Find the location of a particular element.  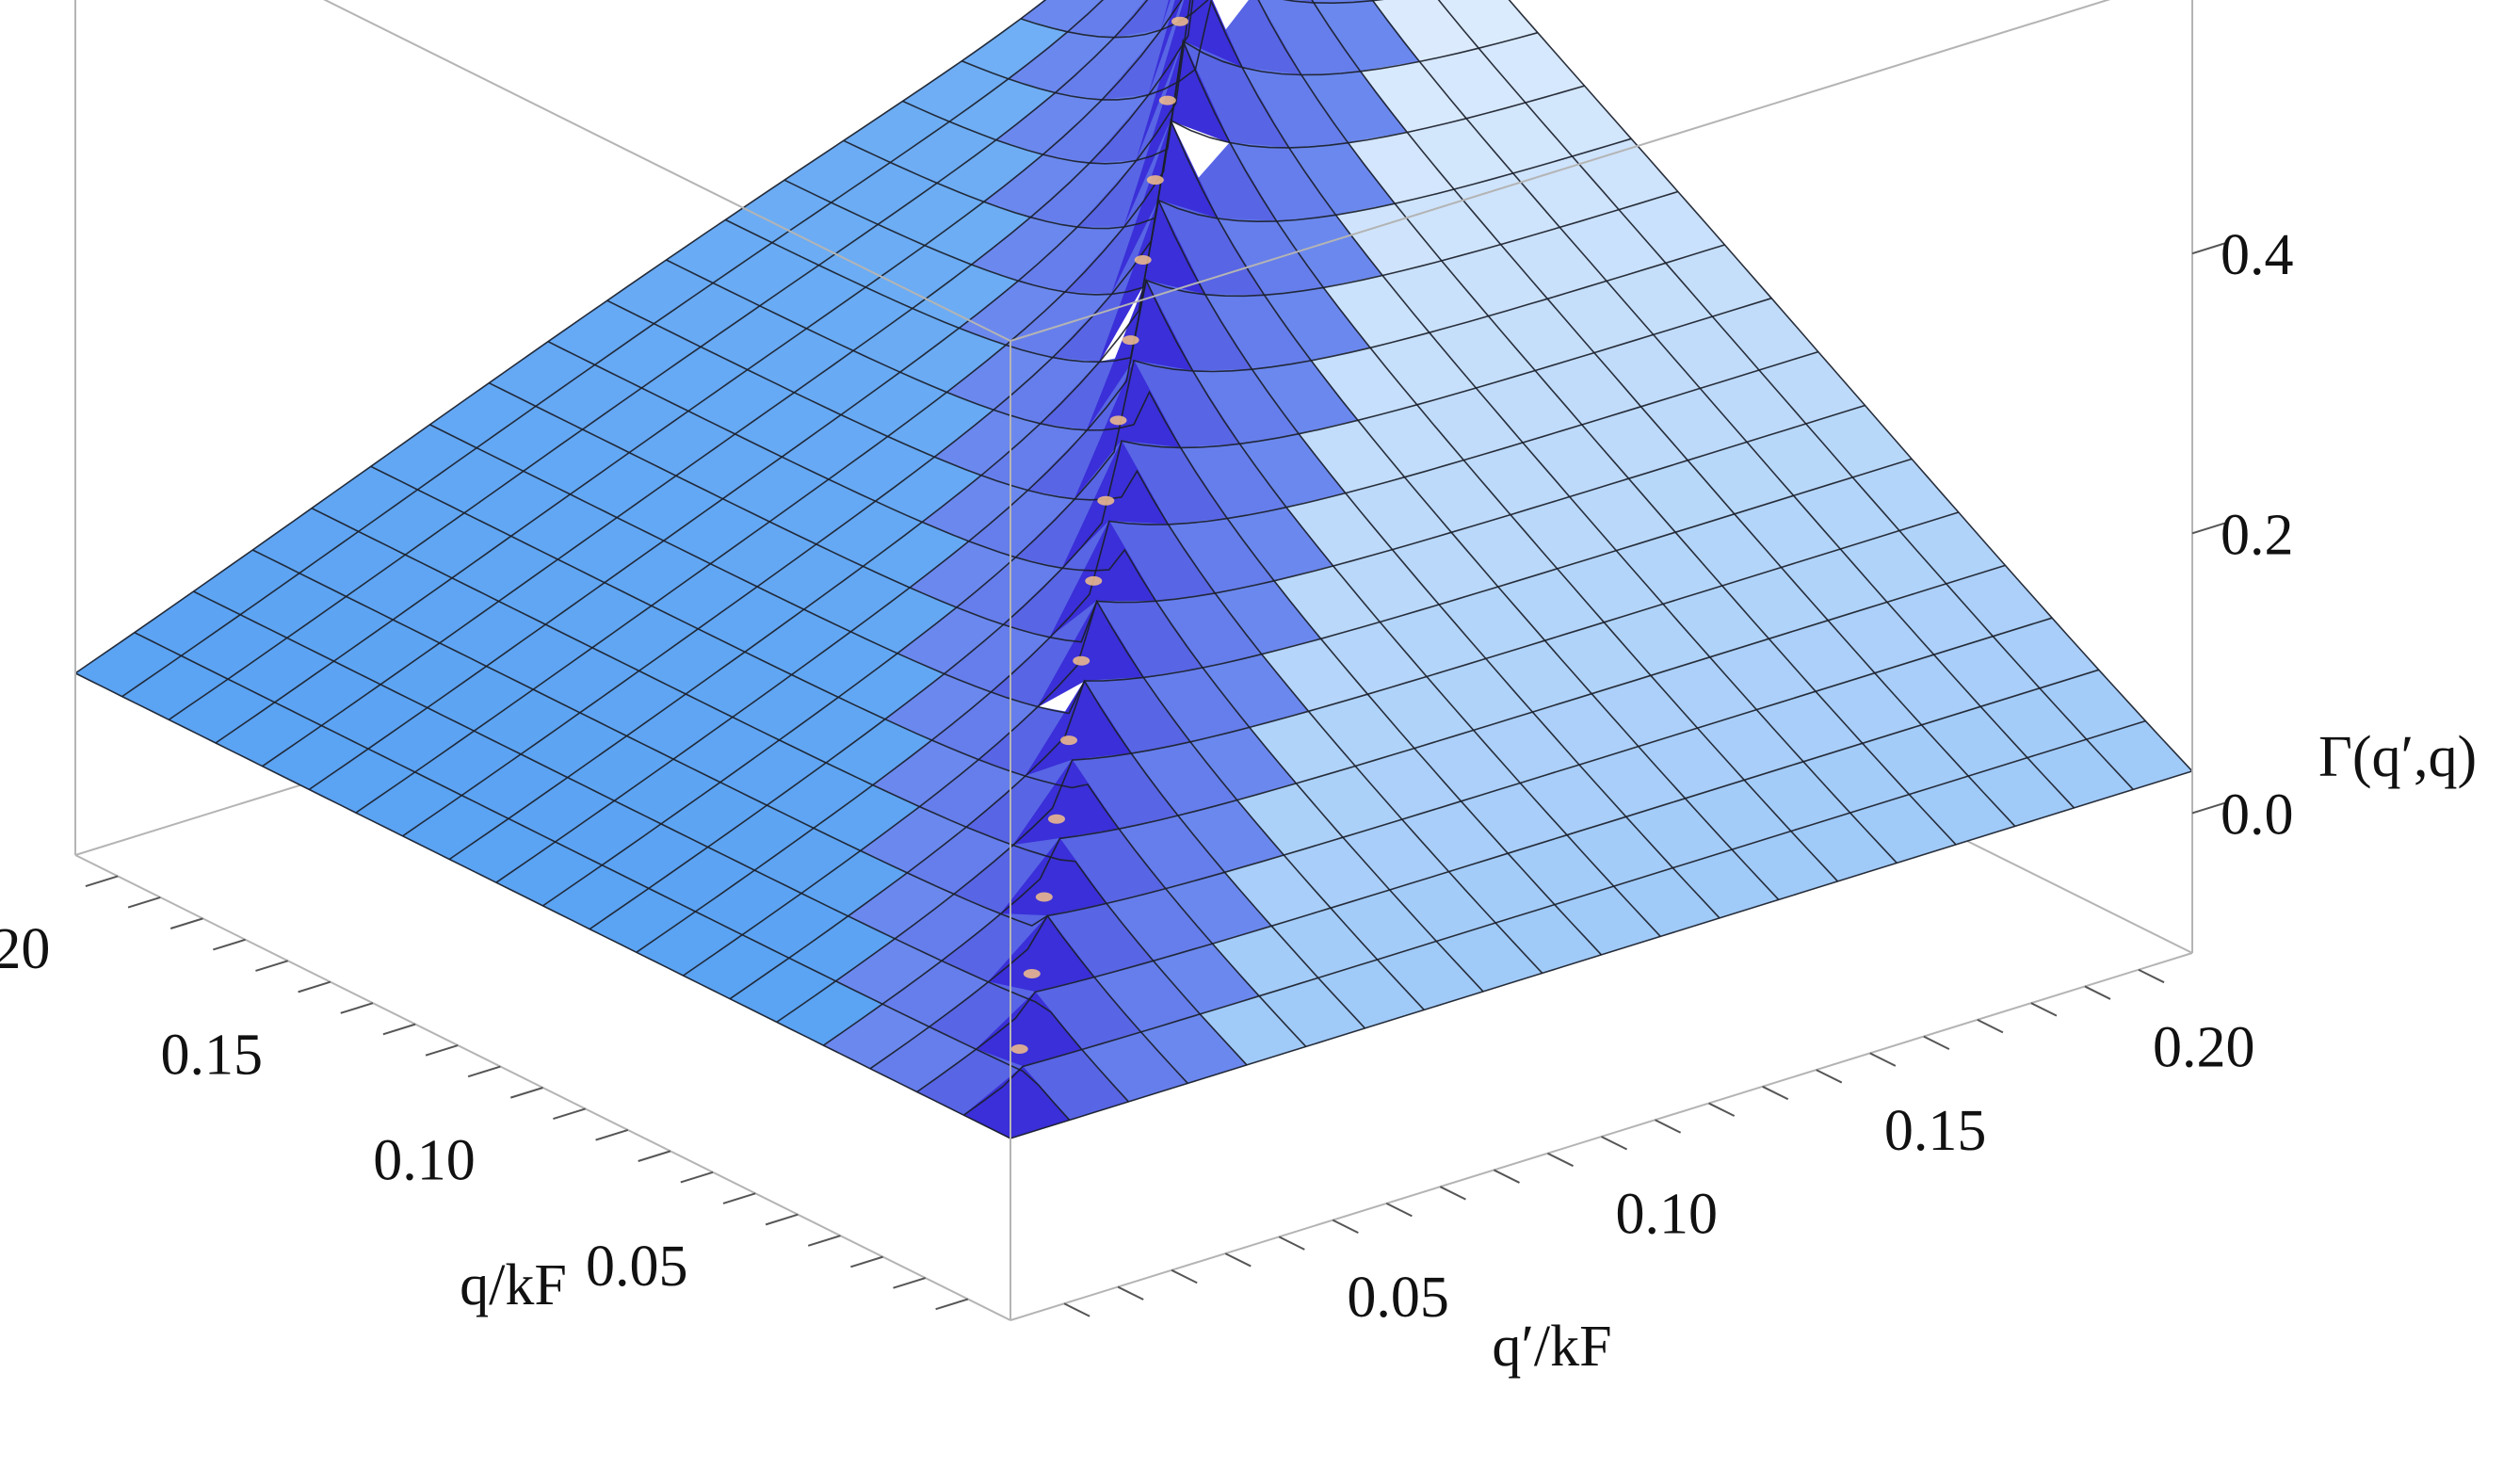

x-tick-label: 0.05 is located at coordinates (1398, 1298).